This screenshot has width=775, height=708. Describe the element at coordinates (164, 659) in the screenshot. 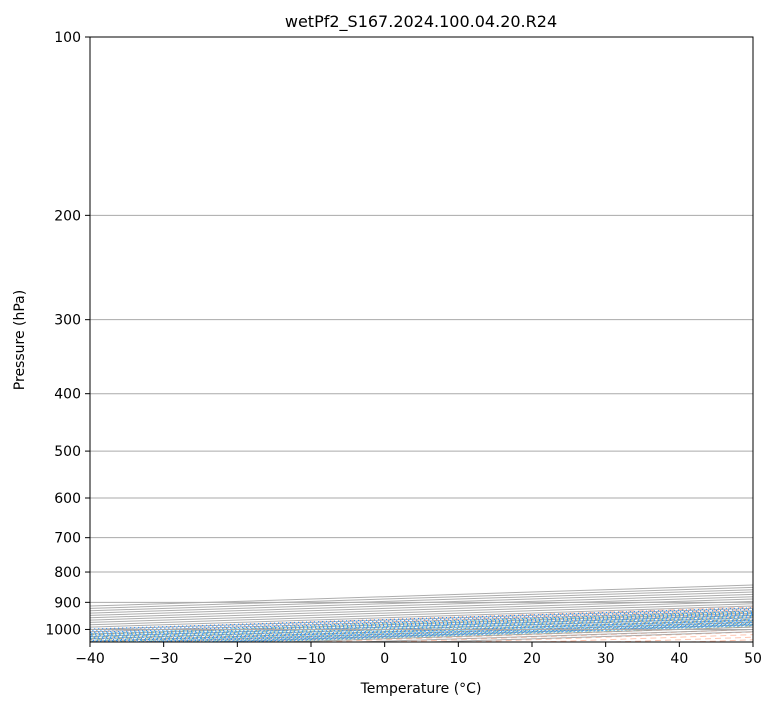

I see `x-tick-label: −30` at that location.